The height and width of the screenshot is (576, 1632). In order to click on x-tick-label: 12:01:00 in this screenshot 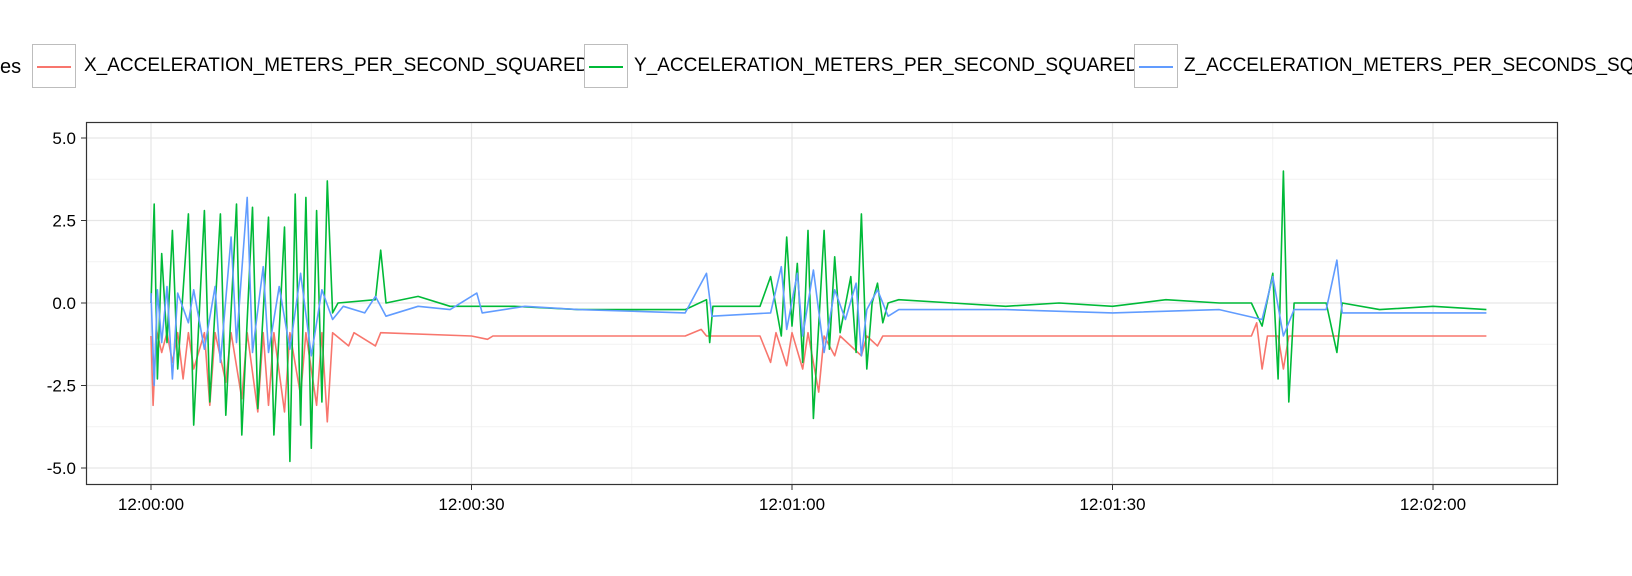, I will do `click(792, 504)`.